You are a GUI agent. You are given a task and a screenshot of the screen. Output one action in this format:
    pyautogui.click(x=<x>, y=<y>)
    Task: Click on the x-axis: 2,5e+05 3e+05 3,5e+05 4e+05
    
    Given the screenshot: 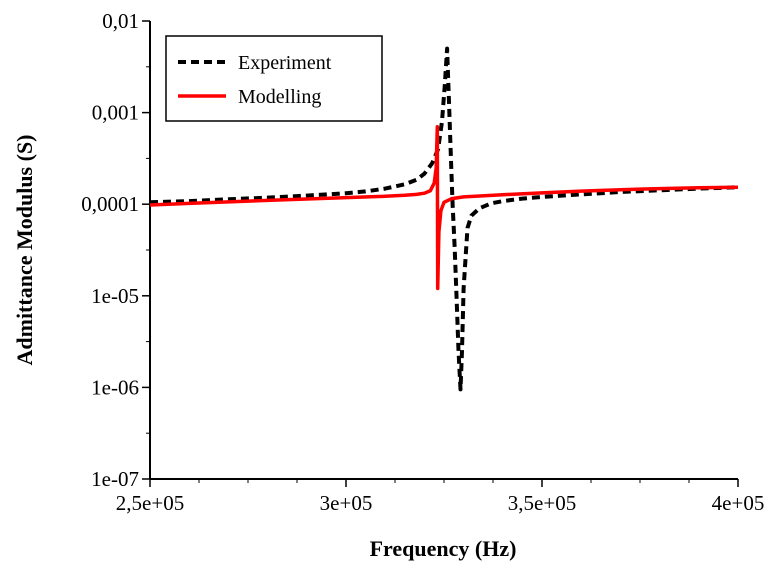 What is the action you would take?
    pyautogui.click(x=440, y=497)
    